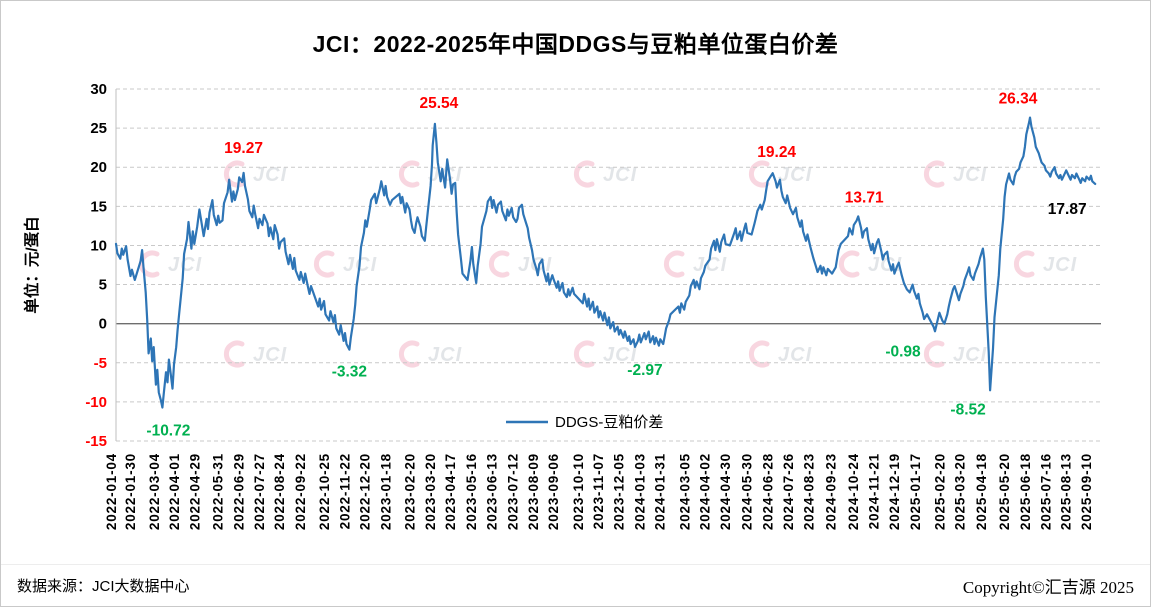 This screenshot has height=607, width=1151. What do you see at coordinates (660, 491) in the screenshot?
I see `x-tick-label: 2024-01-31` at bounding box center [660, 491].